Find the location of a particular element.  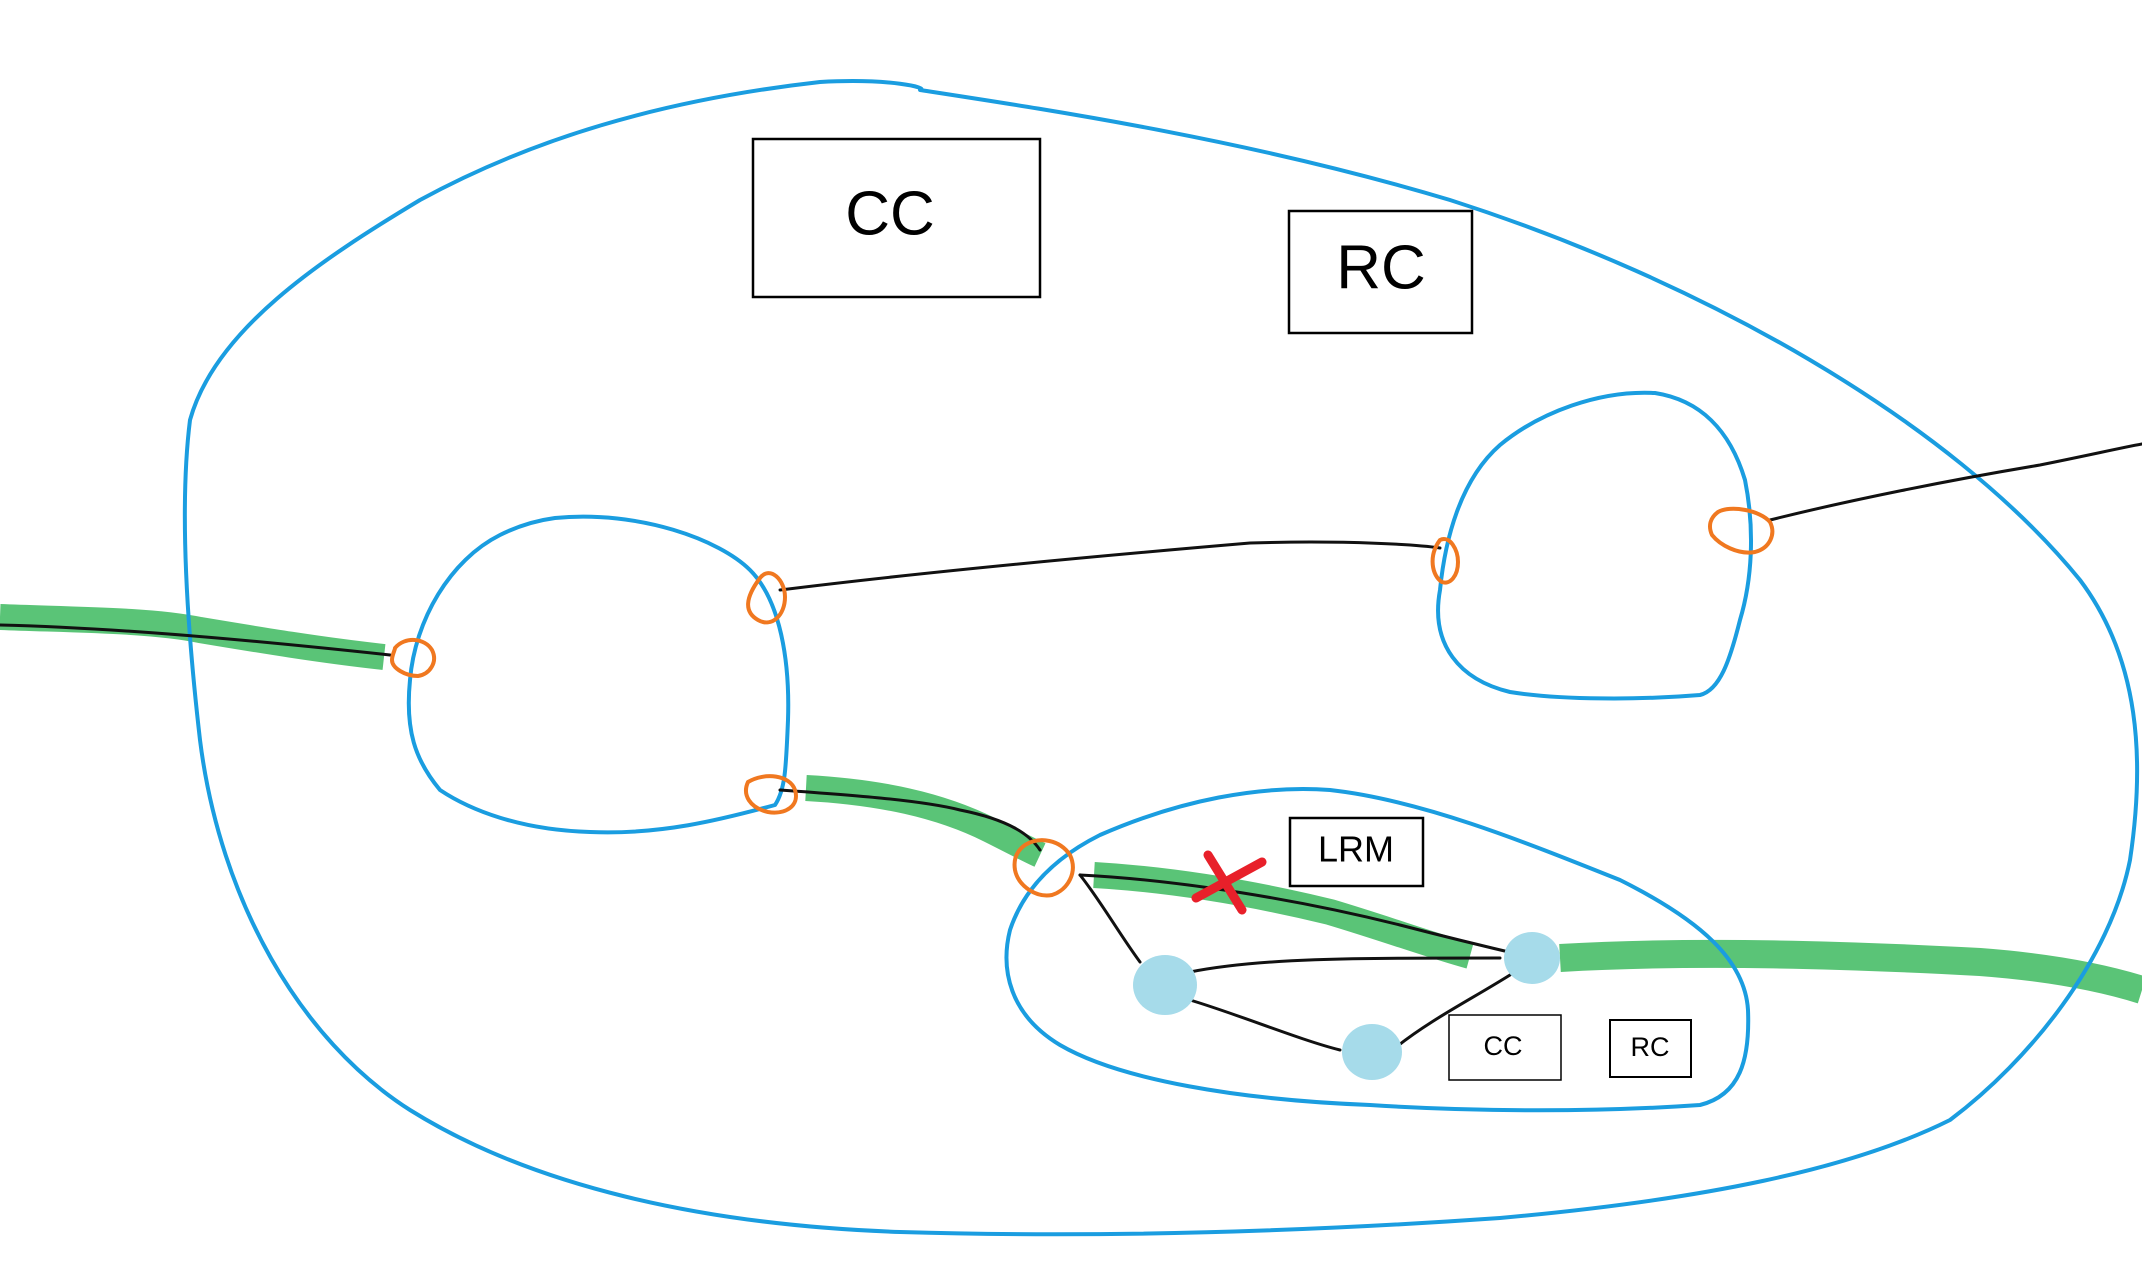

link-west-external is located at coordinates (196, 640).